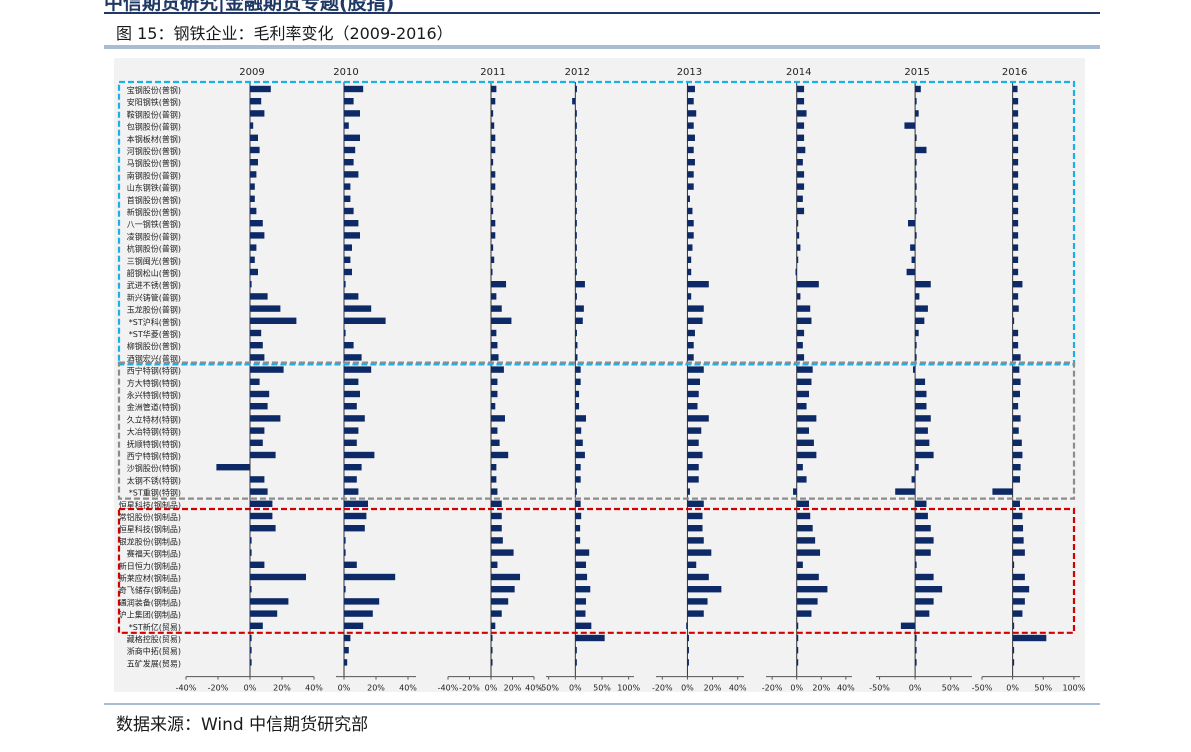  What do you see at coordinates (155, 334) in the screenshot?
I see `category-label: *ST华菱(普钢)` at bounding box center [155, 334].